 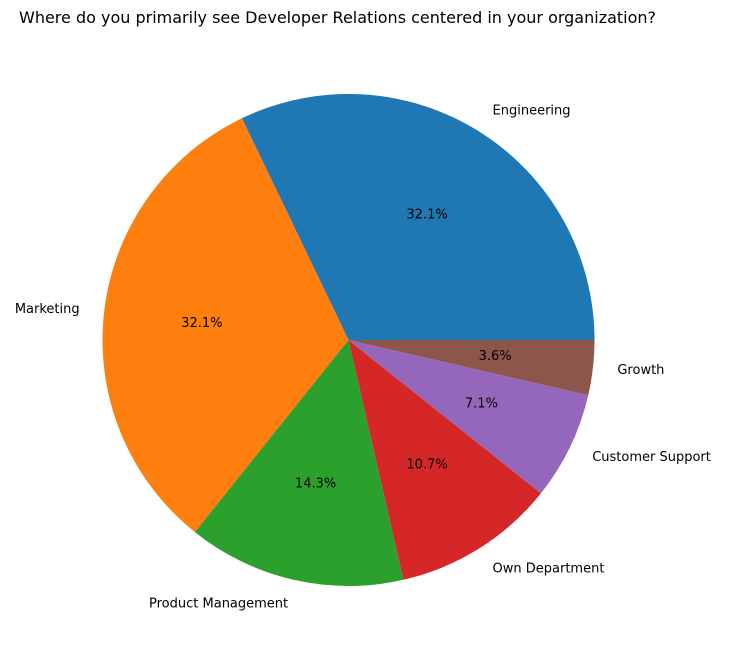 What do you see at coordinates (426, 464) in the screenshot?
I see `slice-percent-own-department: 10.7%` at bounding box center [426, 464].